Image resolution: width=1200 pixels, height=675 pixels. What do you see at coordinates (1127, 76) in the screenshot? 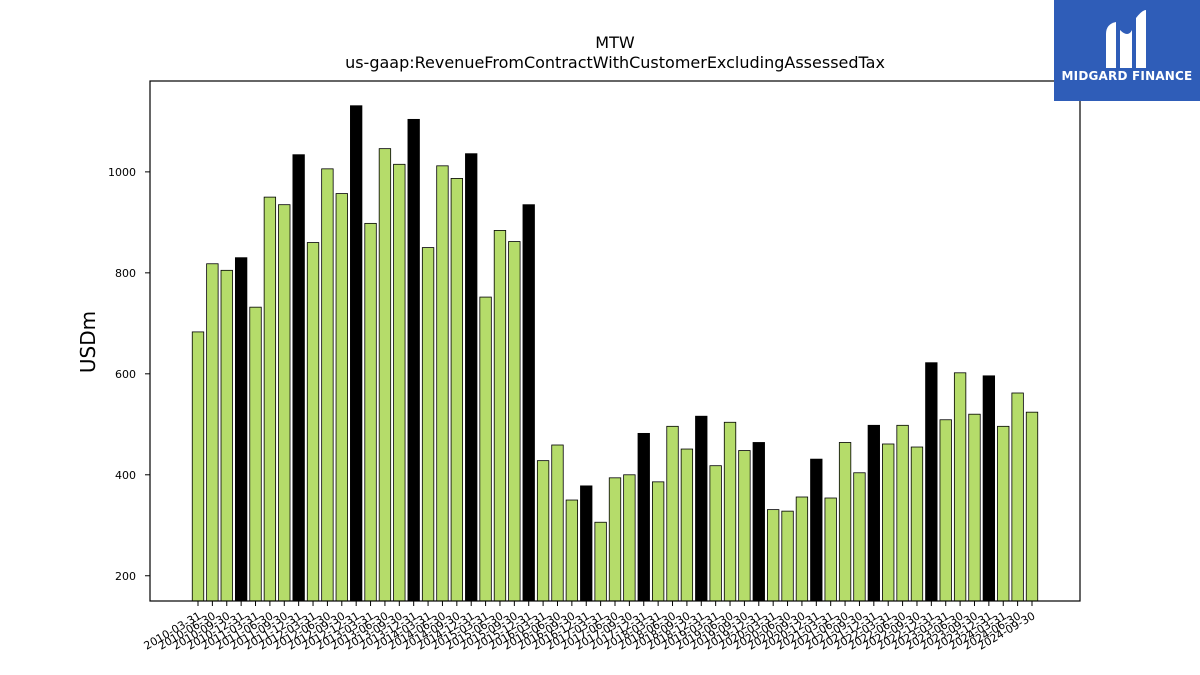
I see `brand-name: MIDGARD FINANCE` at bounding box center [1127, 76].